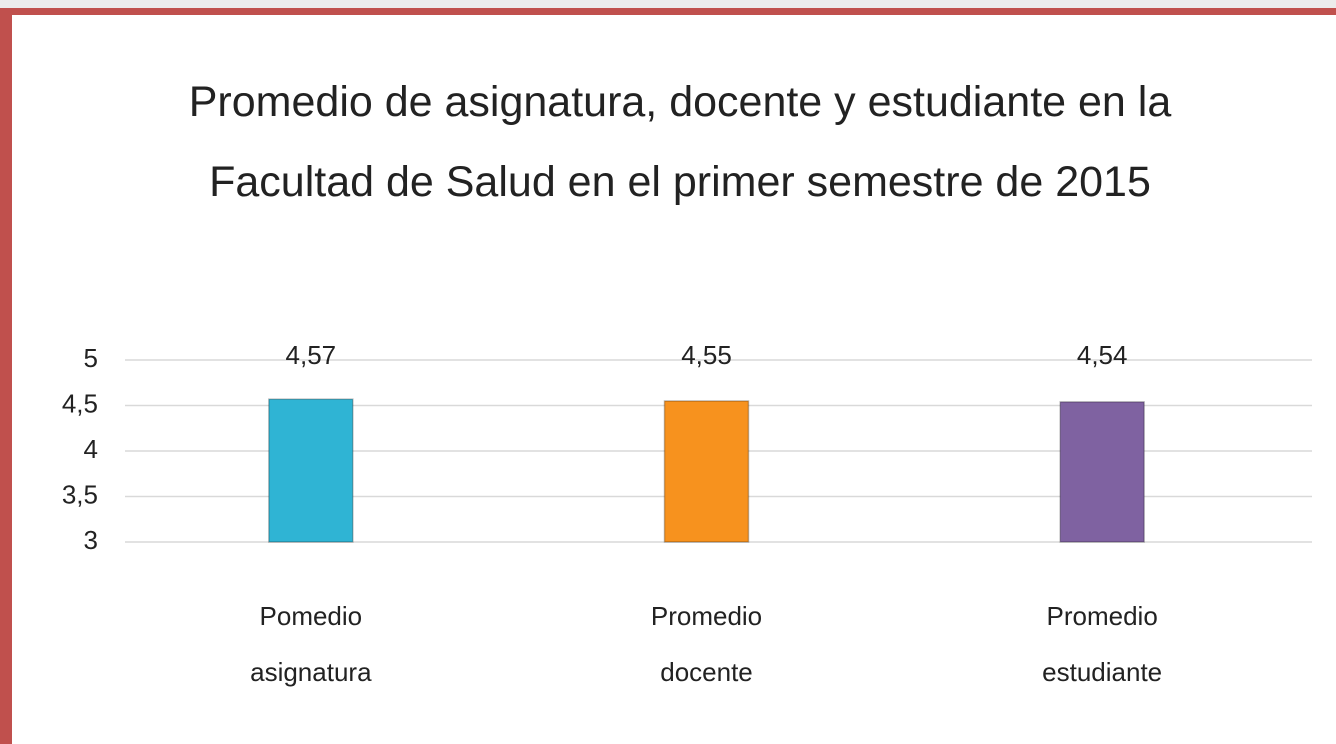 Image resolution: width=1336 pixels, height=744 pixels. I want to click on value-label: 4,54, so click(1102, 355).